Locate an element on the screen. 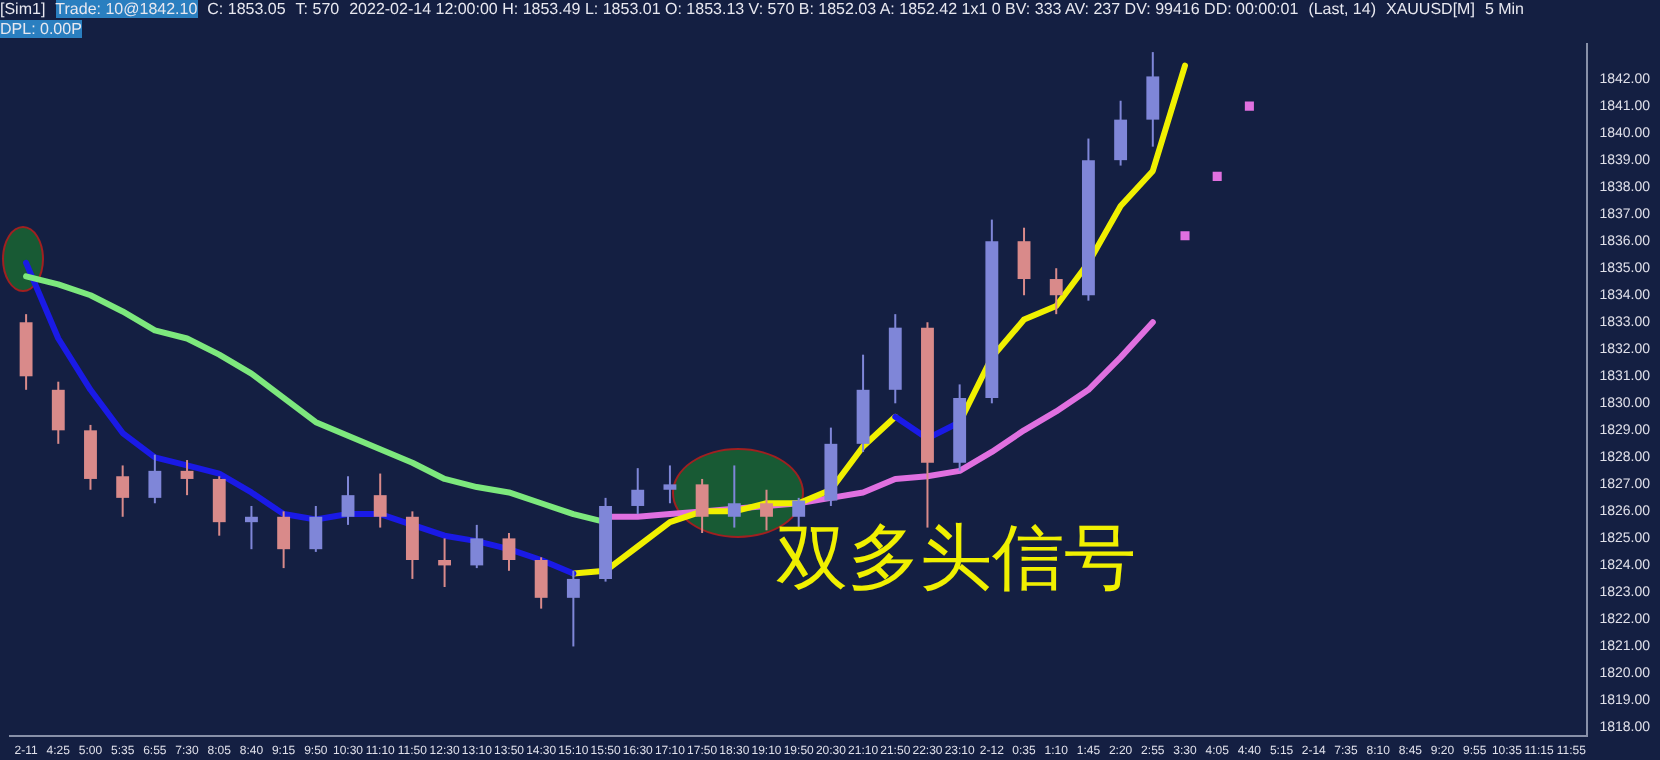  text: [Sim1] is located at coordinates (23, 9).